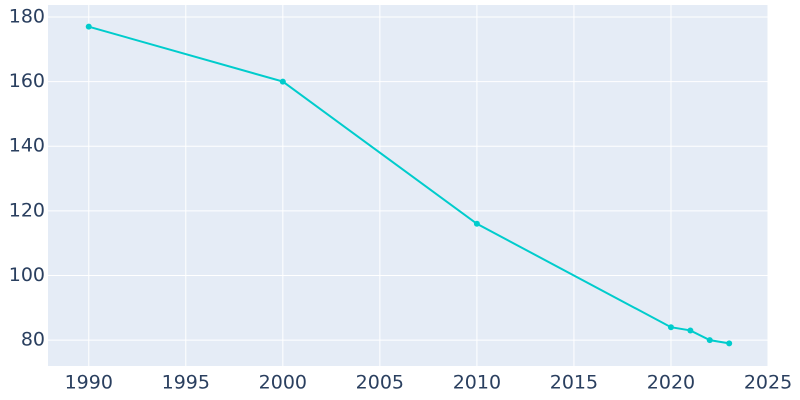 The height and width of the screenshot is (400, 800). Describe the element at coordinates (27, 210) in the screenshot. I see `y-tick-label: 120` at that location.